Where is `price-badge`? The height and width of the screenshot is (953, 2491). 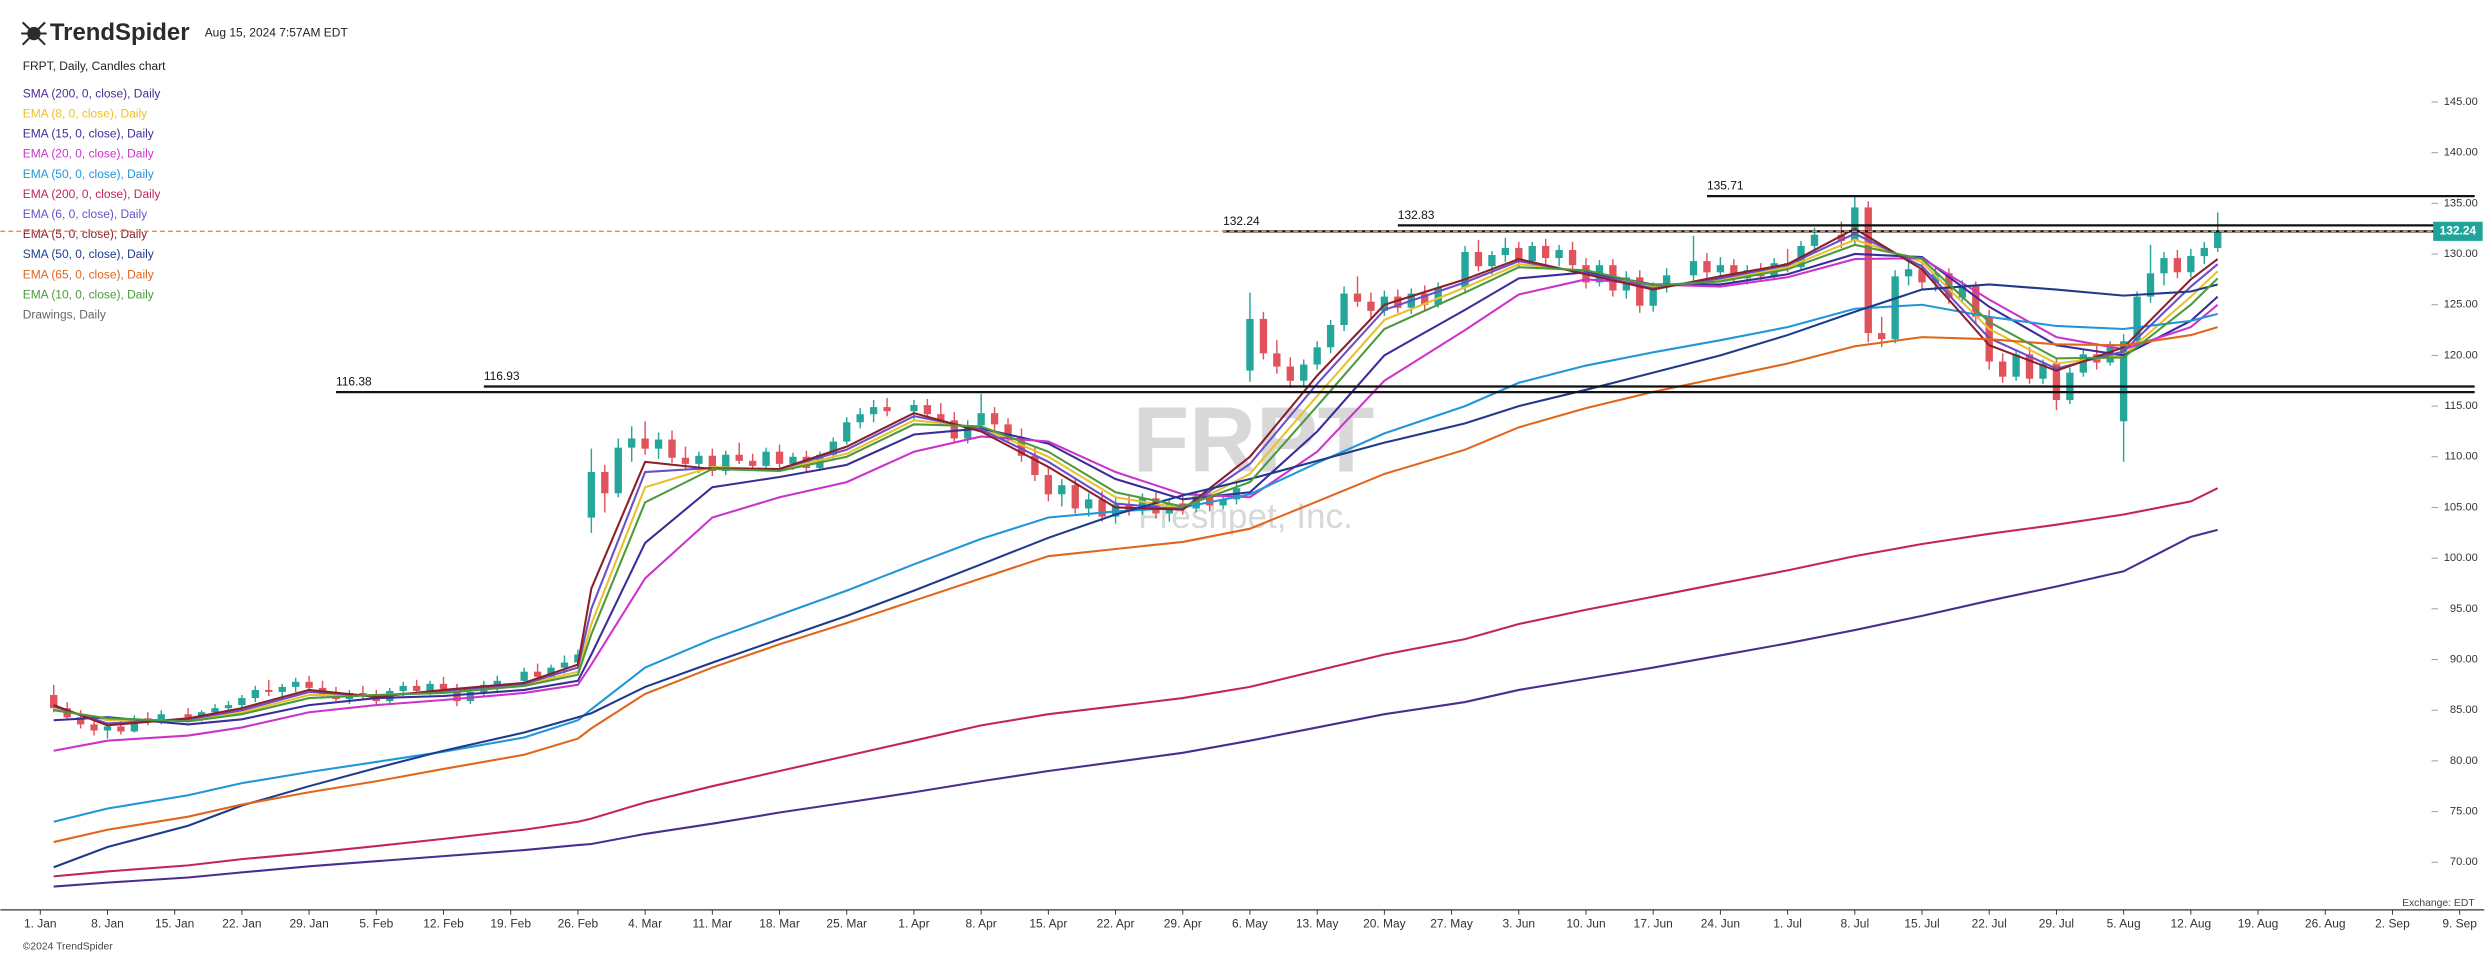
price-badge is located at coordinates (2458, 231).